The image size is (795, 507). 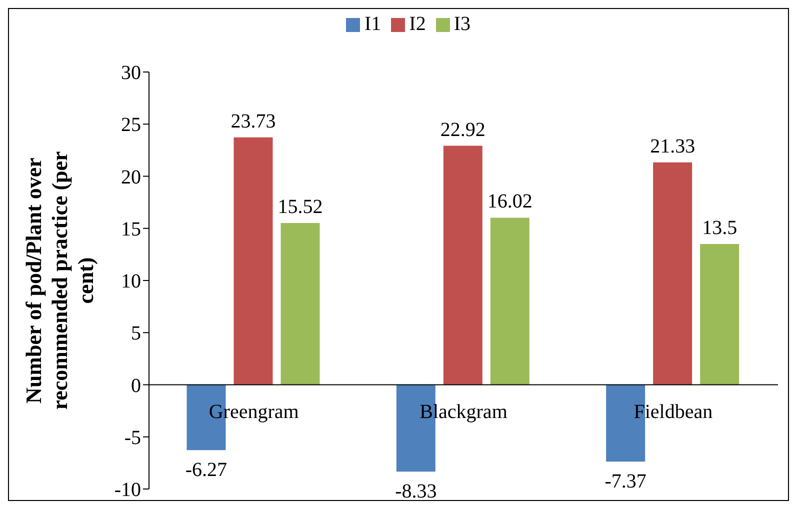 What do you see at coordinates (136, 385) in the screenshot?
I see `y-tick-label: 0` at bounding box center [136, 385].